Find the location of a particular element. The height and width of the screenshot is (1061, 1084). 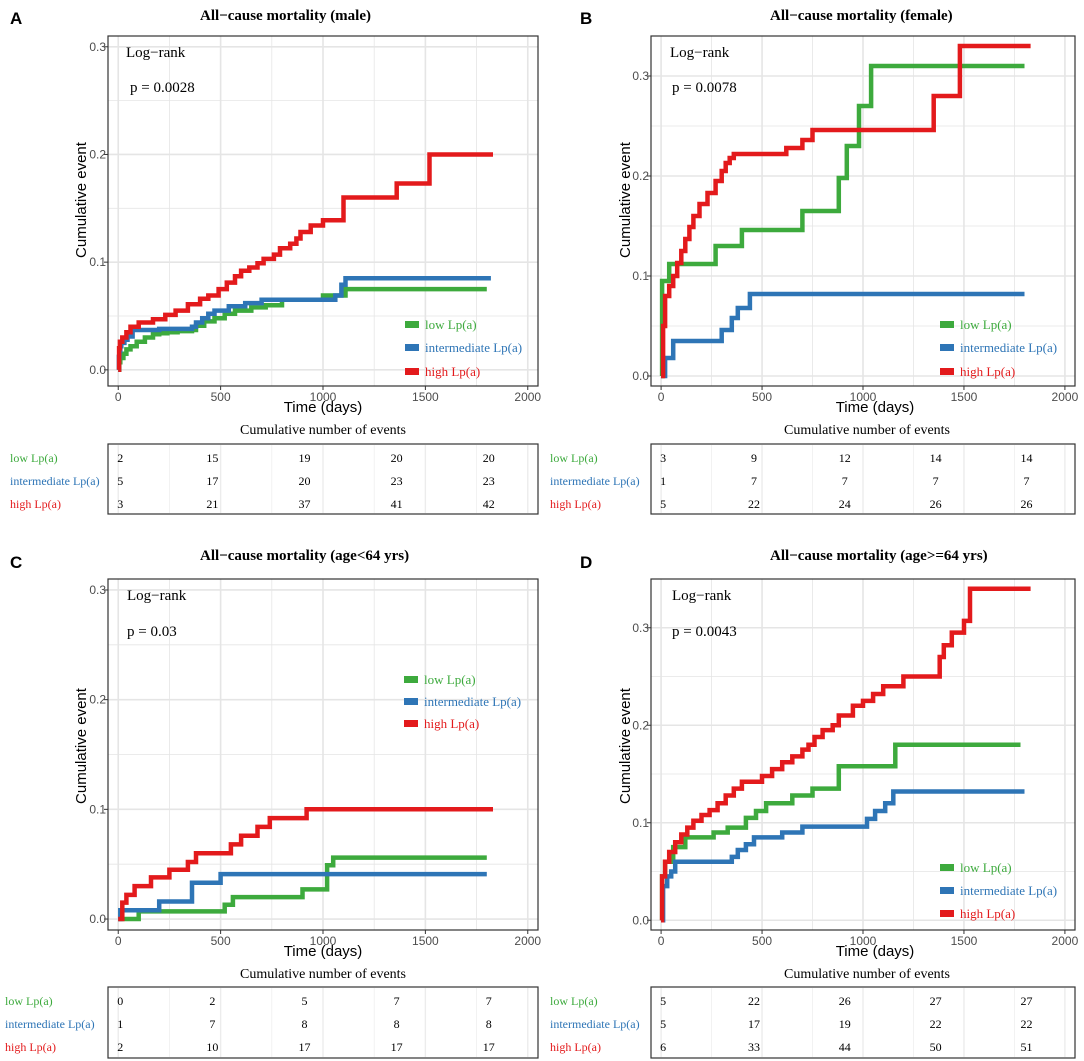

risk-cell: 9 is located at coordinates (754, 458).